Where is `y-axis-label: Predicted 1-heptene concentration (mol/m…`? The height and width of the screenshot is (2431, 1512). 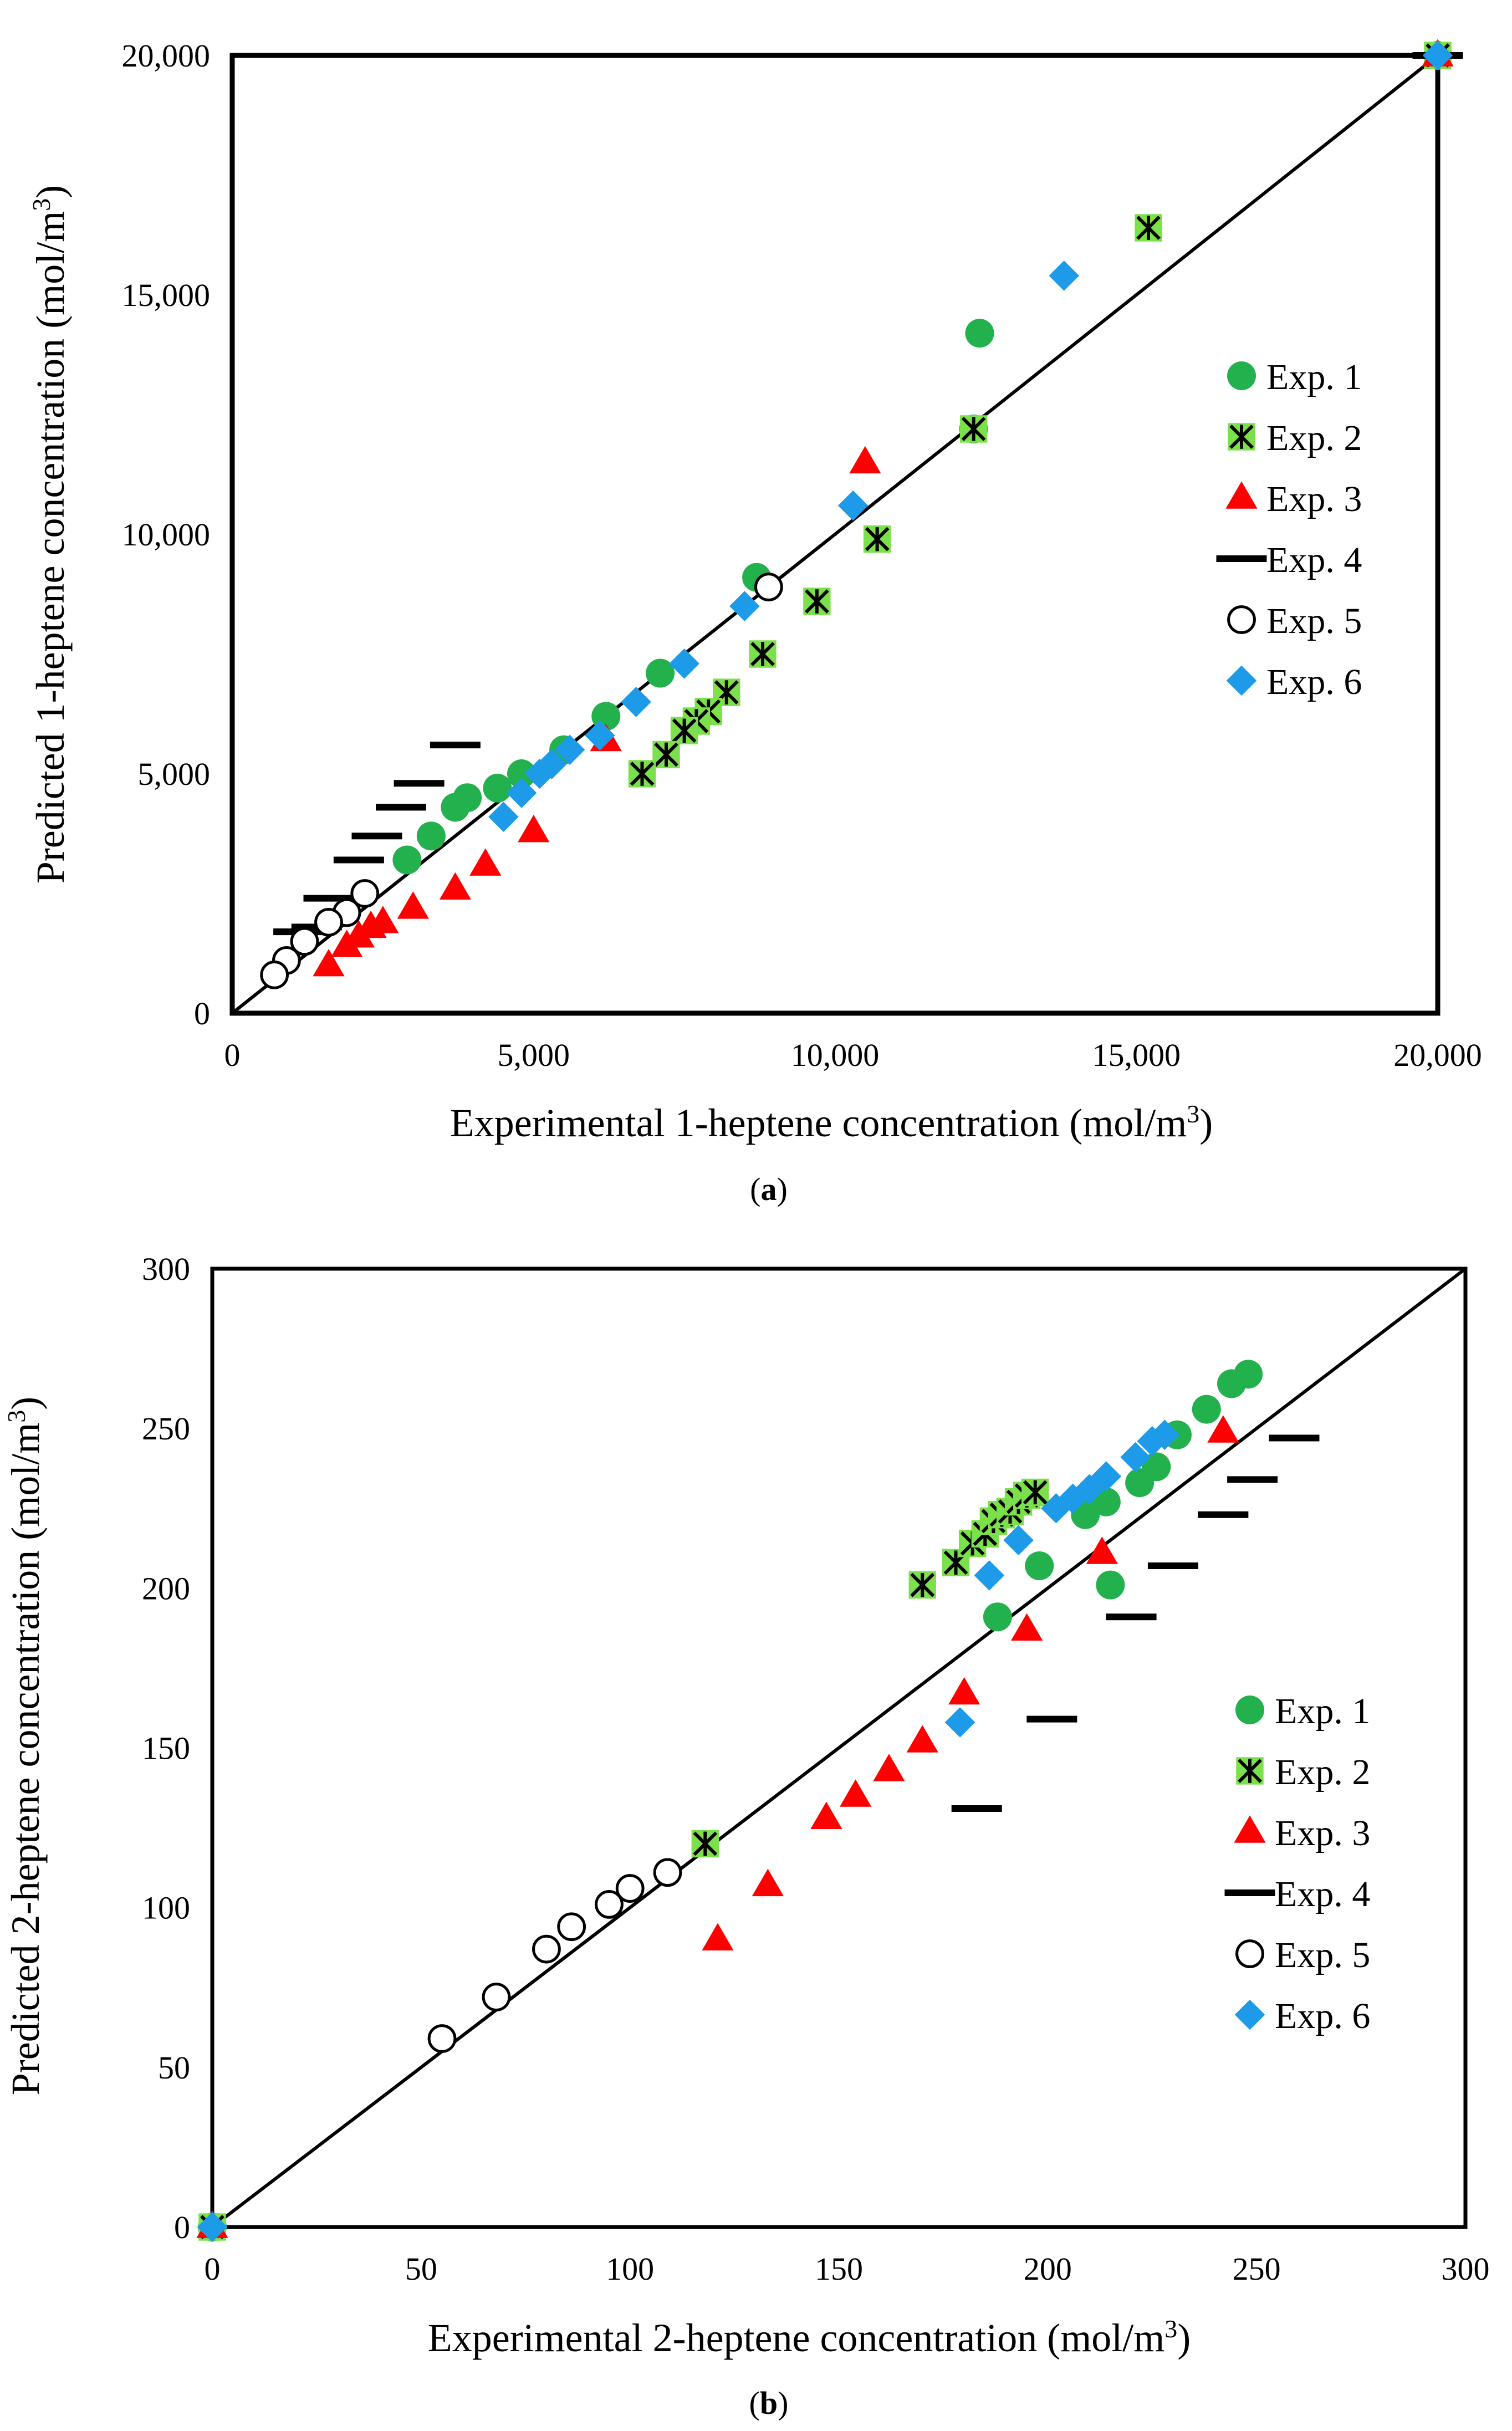
y-axis-label: Predicted 1-heptene concentration (mol/m… is located at coordinates (50, 534).